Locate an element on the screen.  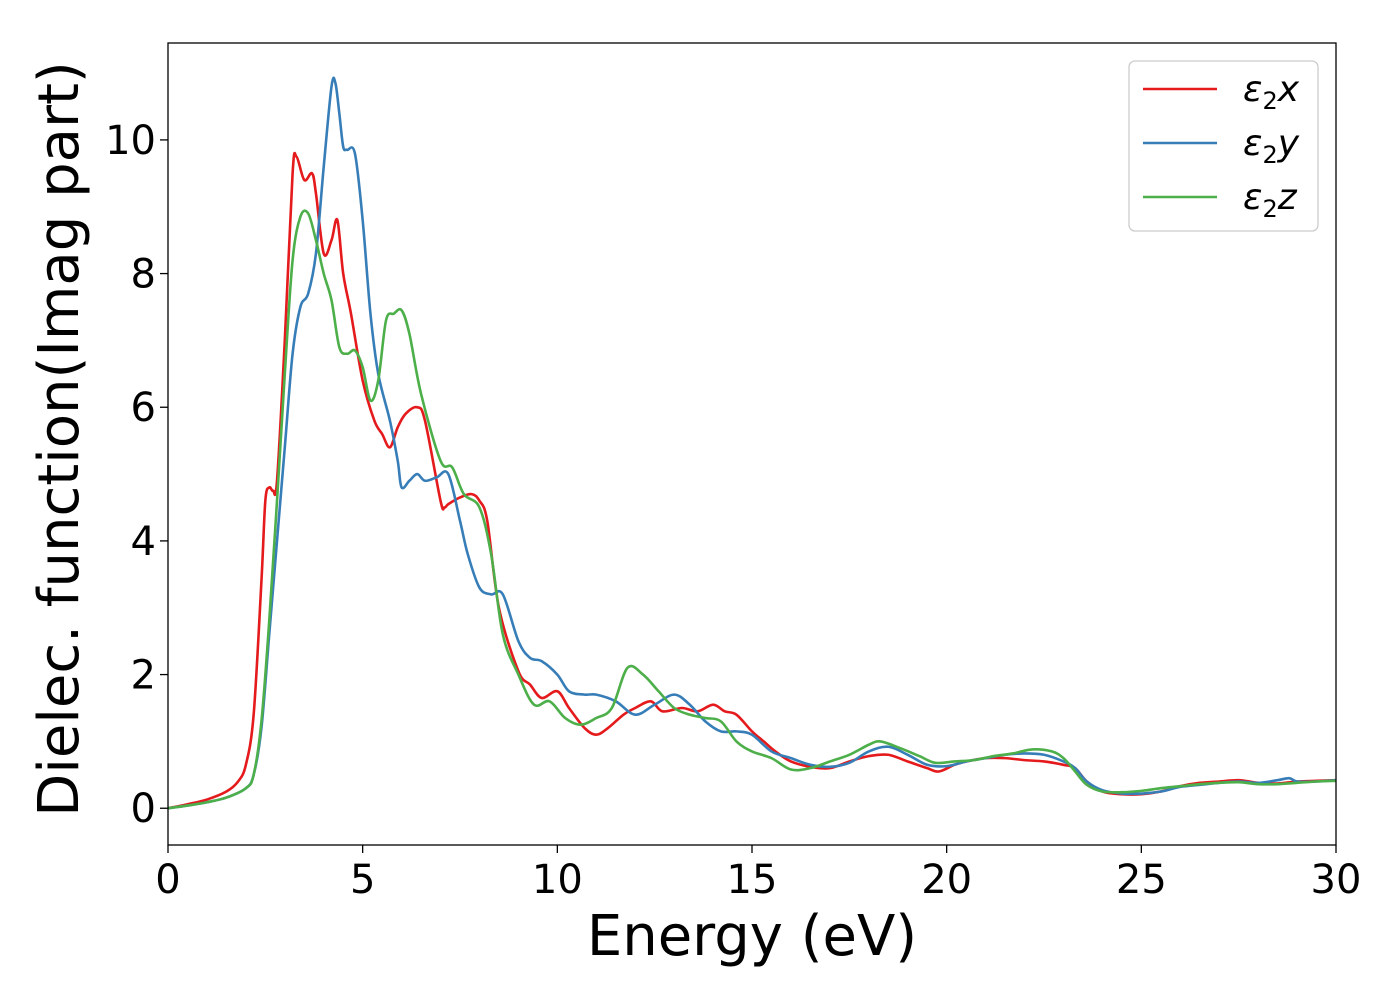
legend-box is located at coordinates (1223, 146).